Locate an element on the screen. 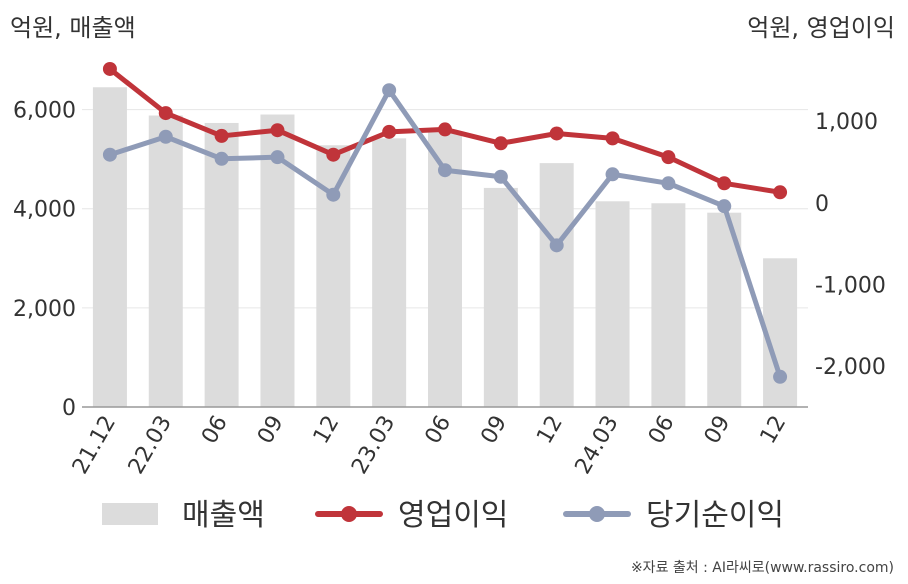 Image resolution: width=908 pixels, height=584 pixels. legend-swatch-bar is located at coordinates (130, 514).